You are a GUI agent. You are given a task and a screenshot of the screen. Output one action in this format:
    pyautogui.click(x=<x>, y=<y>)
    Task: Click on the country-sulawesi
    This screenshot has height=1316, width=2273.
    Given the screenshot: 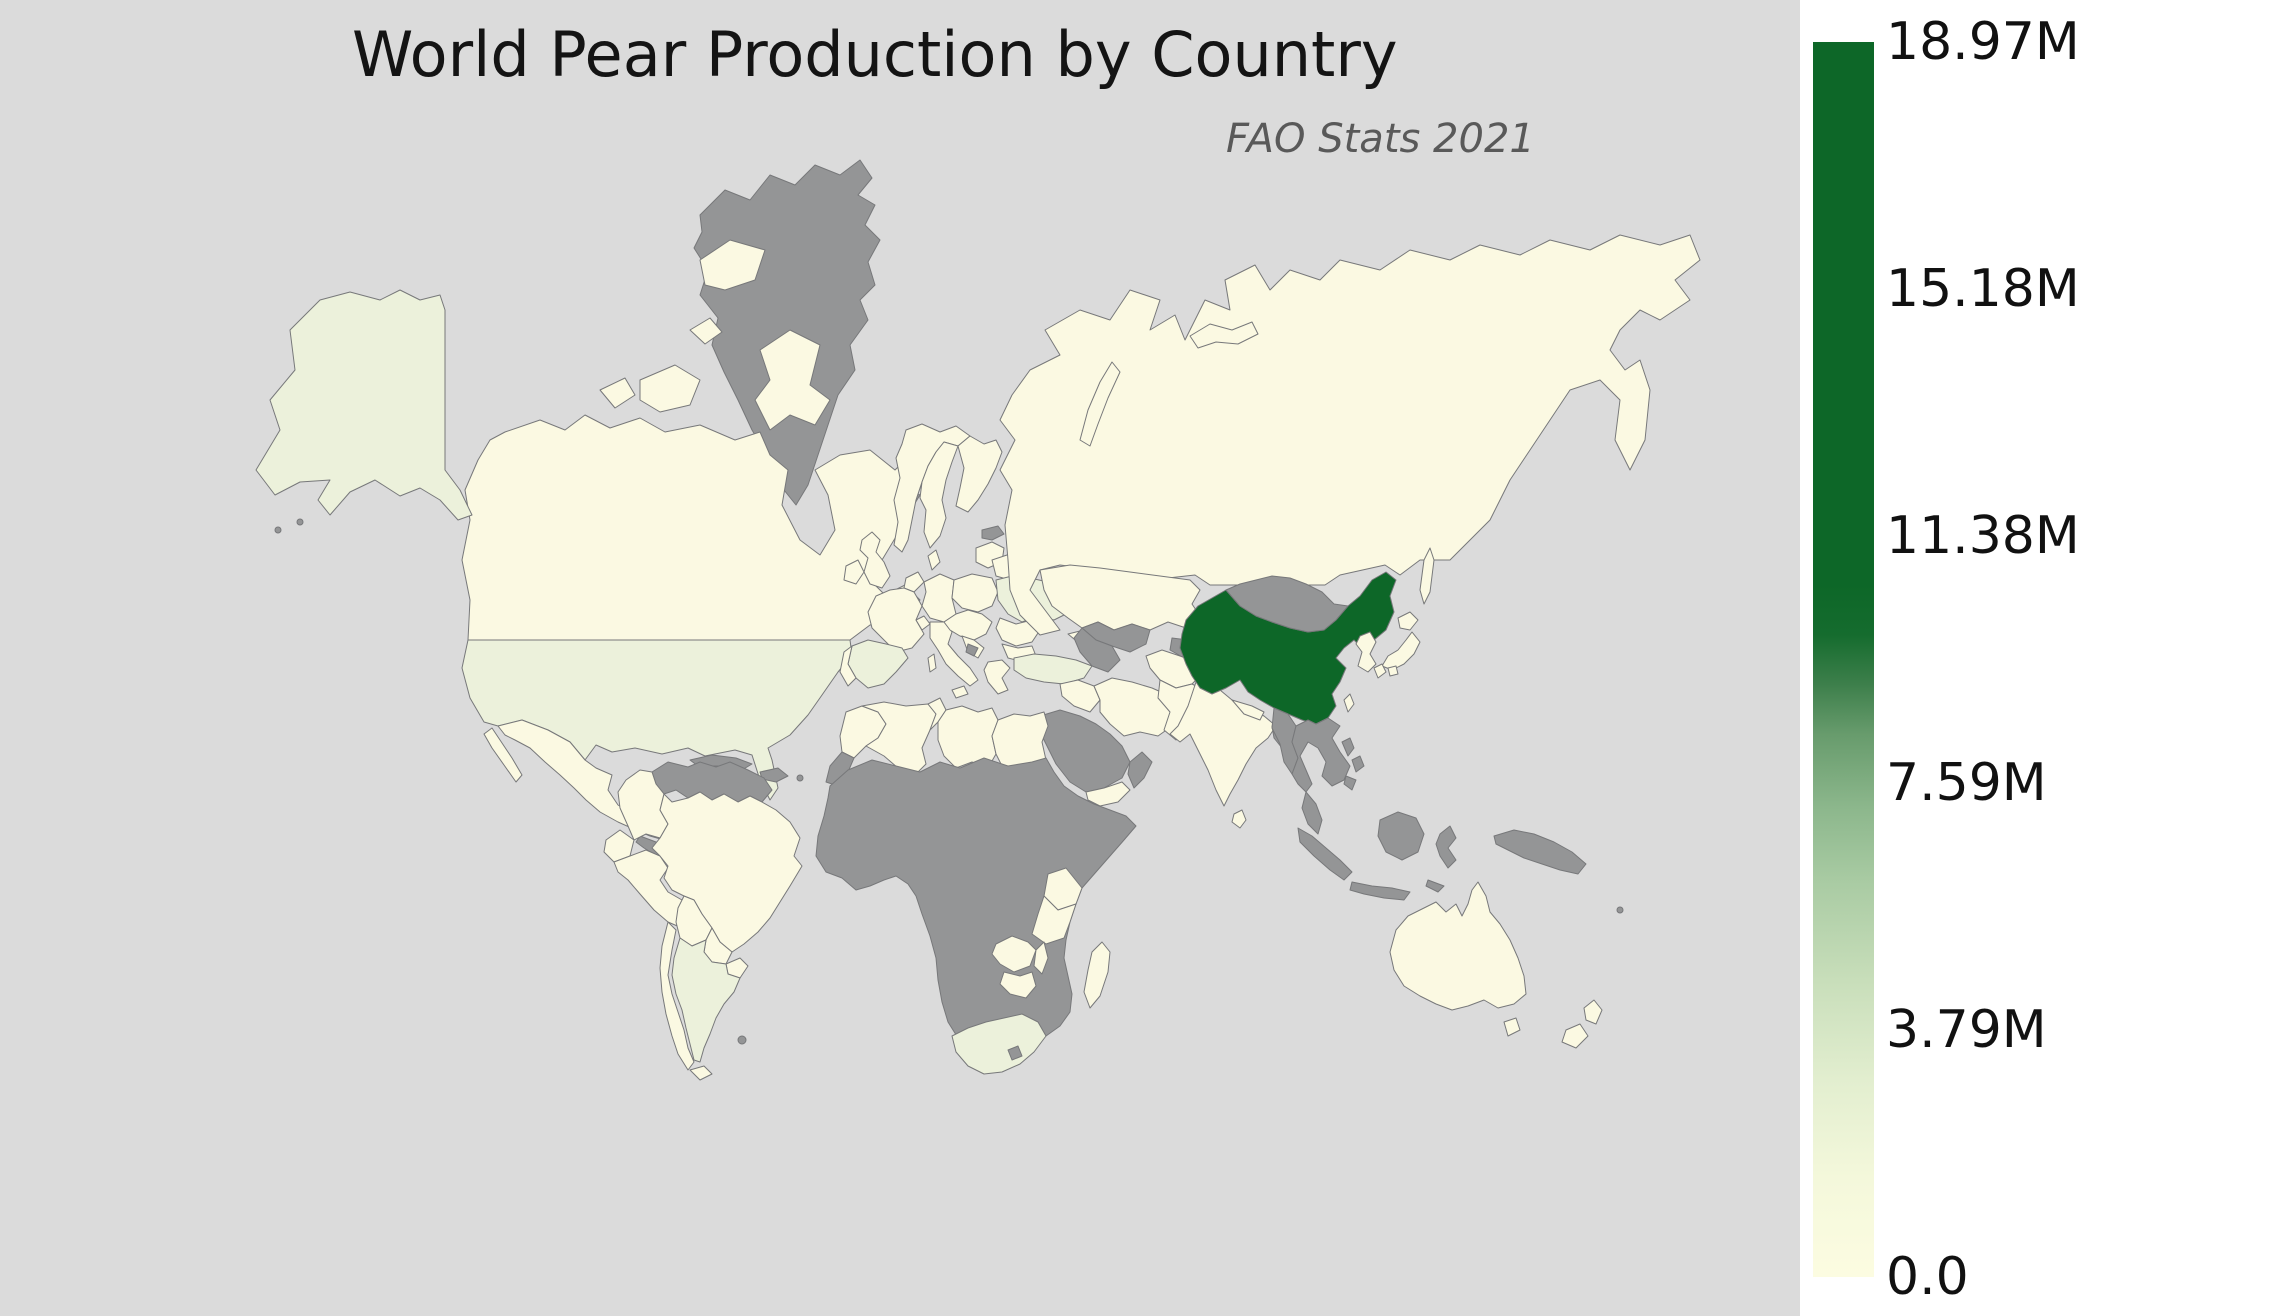 What is the action you would take?
    pyautogui.click(x=1446, y=847)
    